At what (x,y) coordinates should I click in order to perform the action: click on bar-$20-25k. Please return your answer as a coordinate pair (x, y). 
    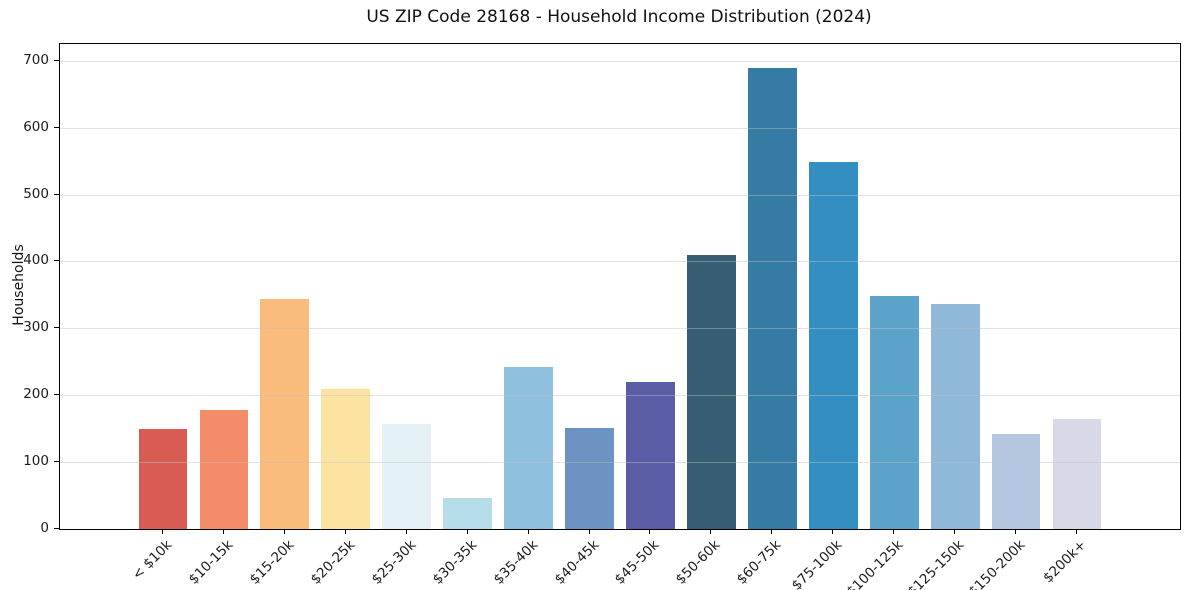
    Looking at the image, I should click on (346, 458).